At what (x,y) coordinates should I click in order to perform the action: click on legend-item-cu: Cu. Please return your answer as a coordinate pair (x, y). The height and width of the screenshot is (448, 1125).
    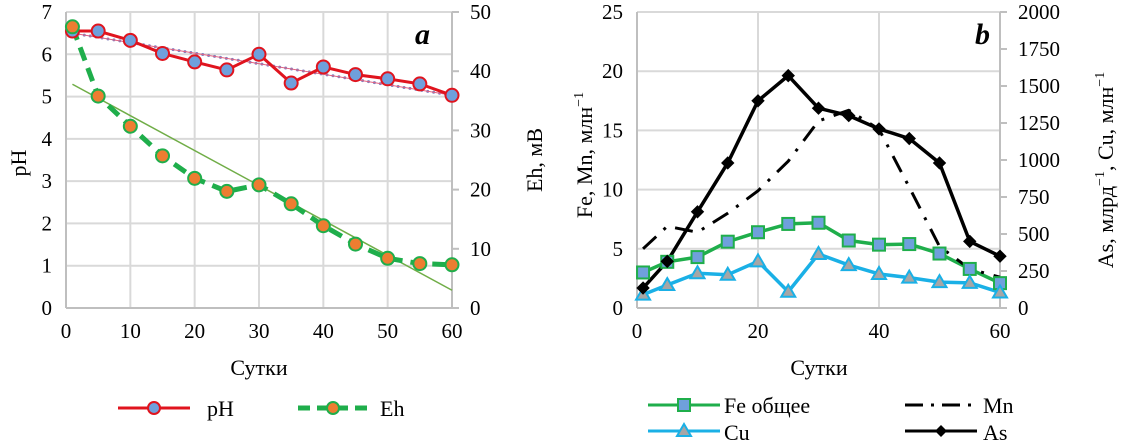
    Looking at the image, I should click on (699, 432).